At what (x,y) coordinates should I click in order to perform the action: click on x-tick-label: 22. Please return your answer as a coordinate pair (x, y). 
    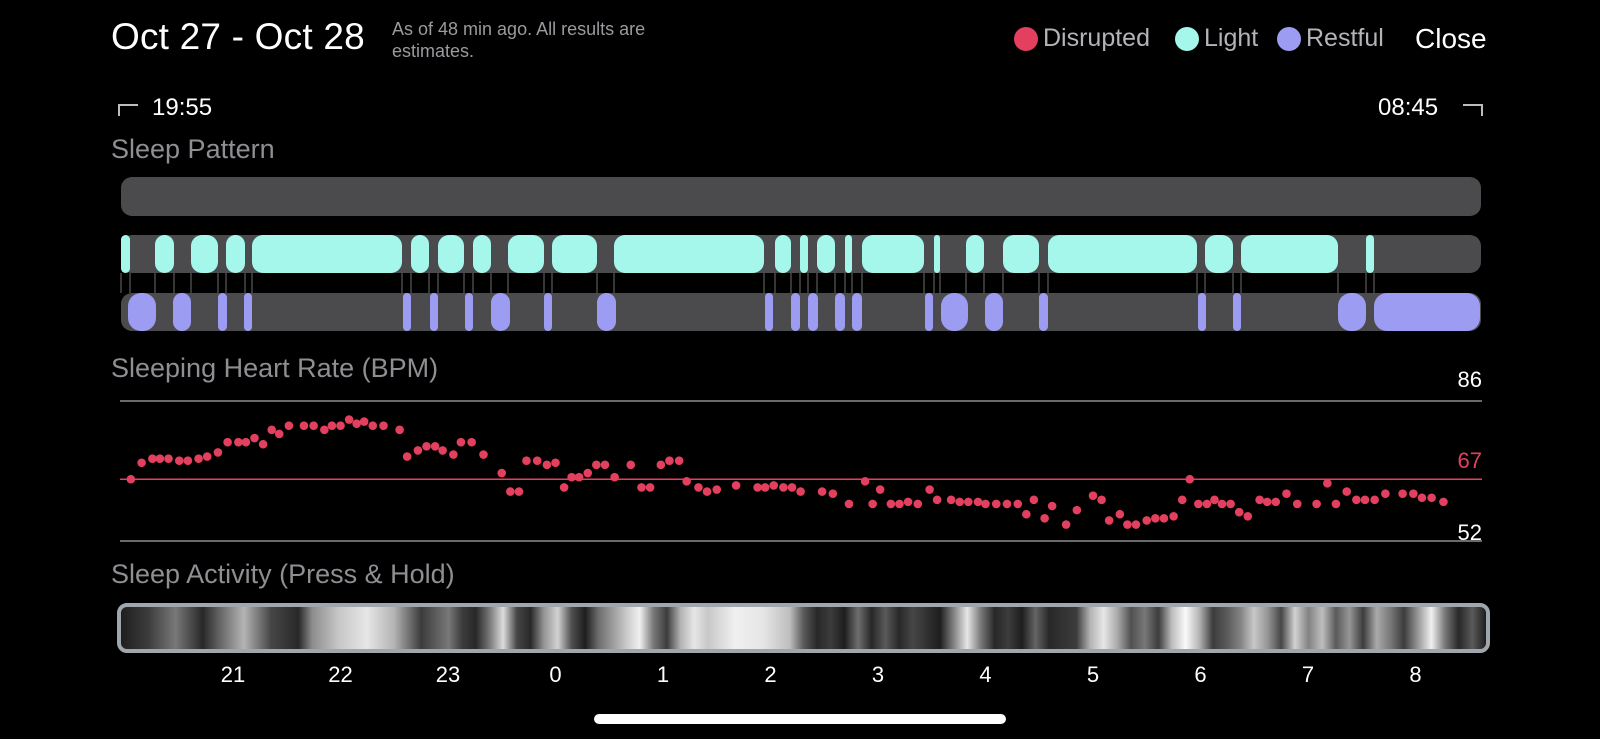
    Looking at the image, I should click on (340, 674).